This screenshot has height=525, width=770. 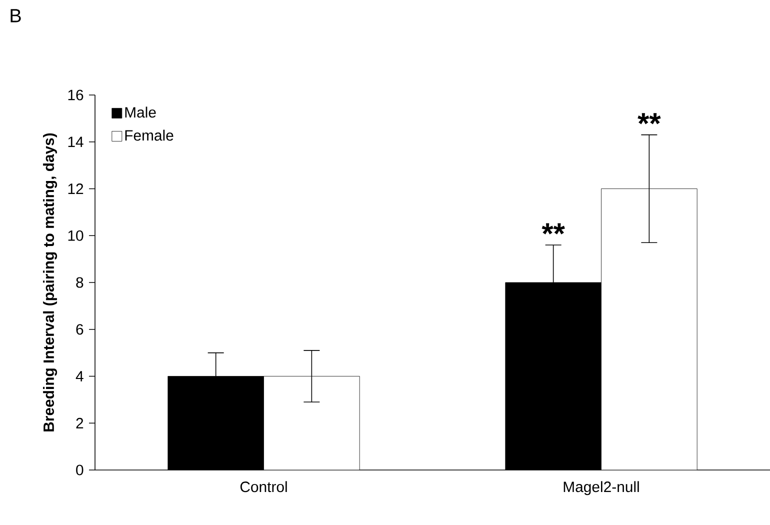 What do you see at coordinates (601, 488) in the screenshot?
I see `x-tick-label: Magel2-null` at bounding box center [601, 488].